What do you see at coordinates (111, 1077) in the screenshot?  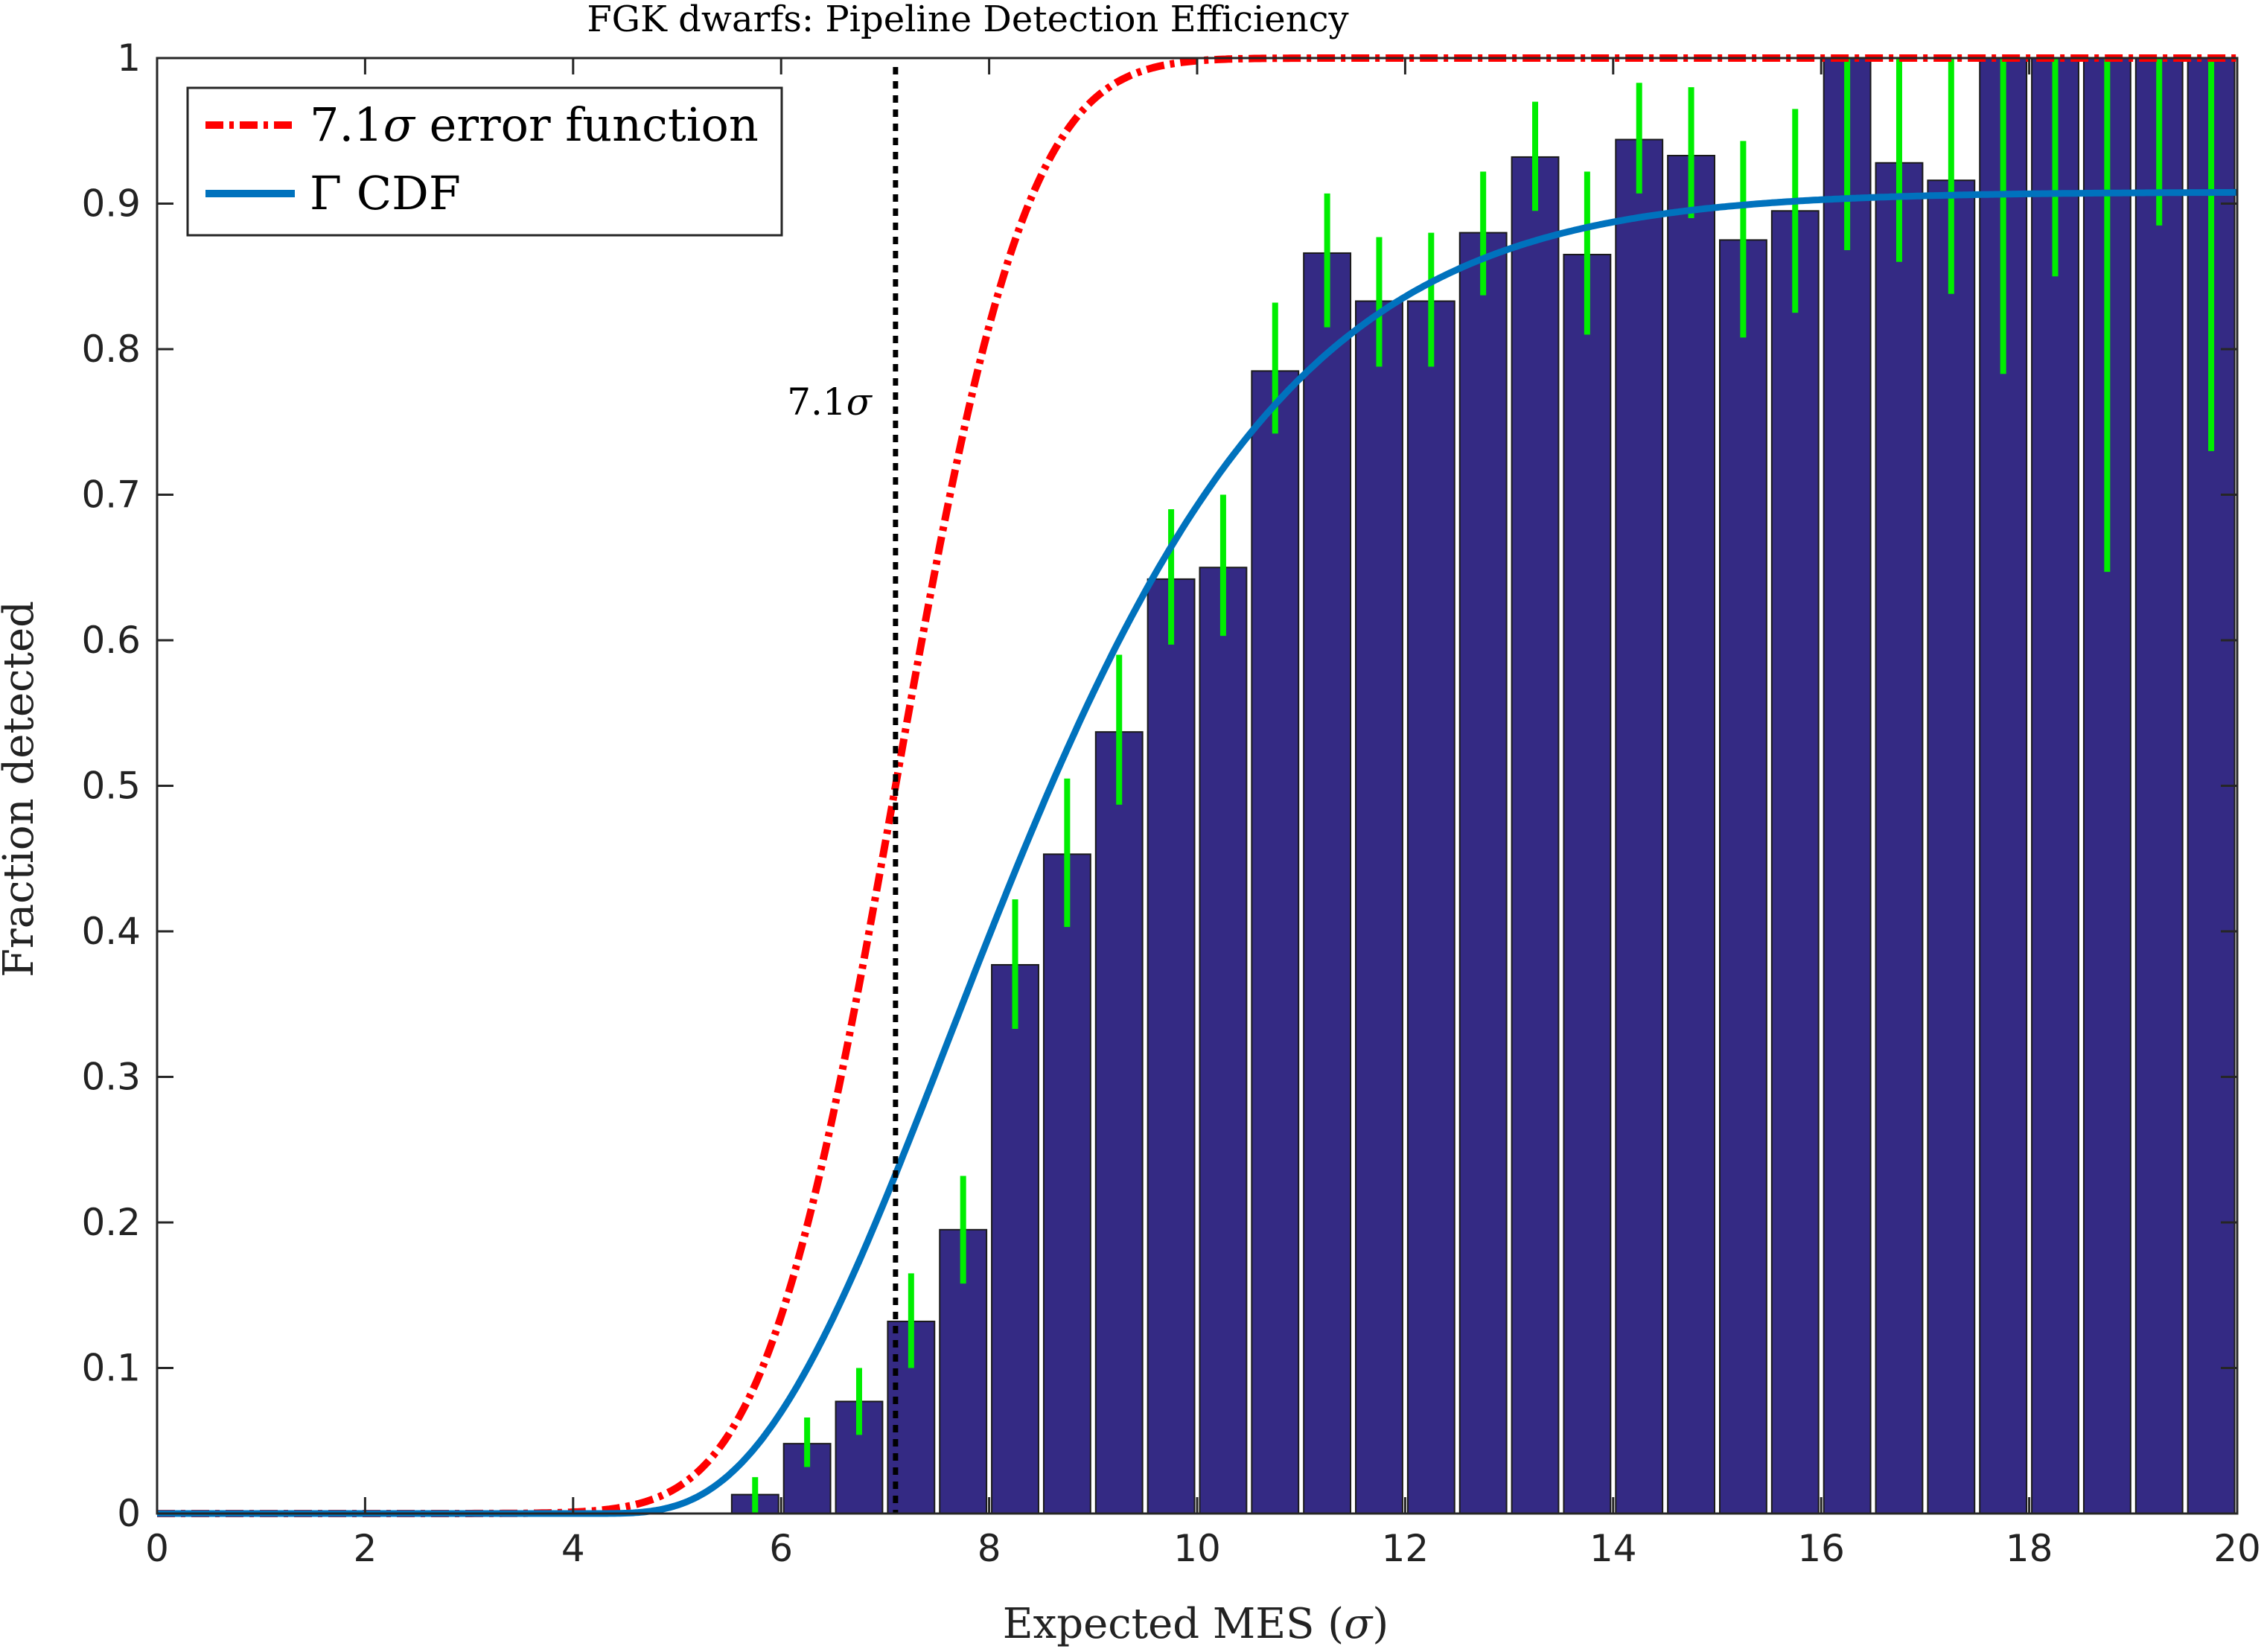 I see `y-tick-label: 0.3` at bounding box center [111, 1077].